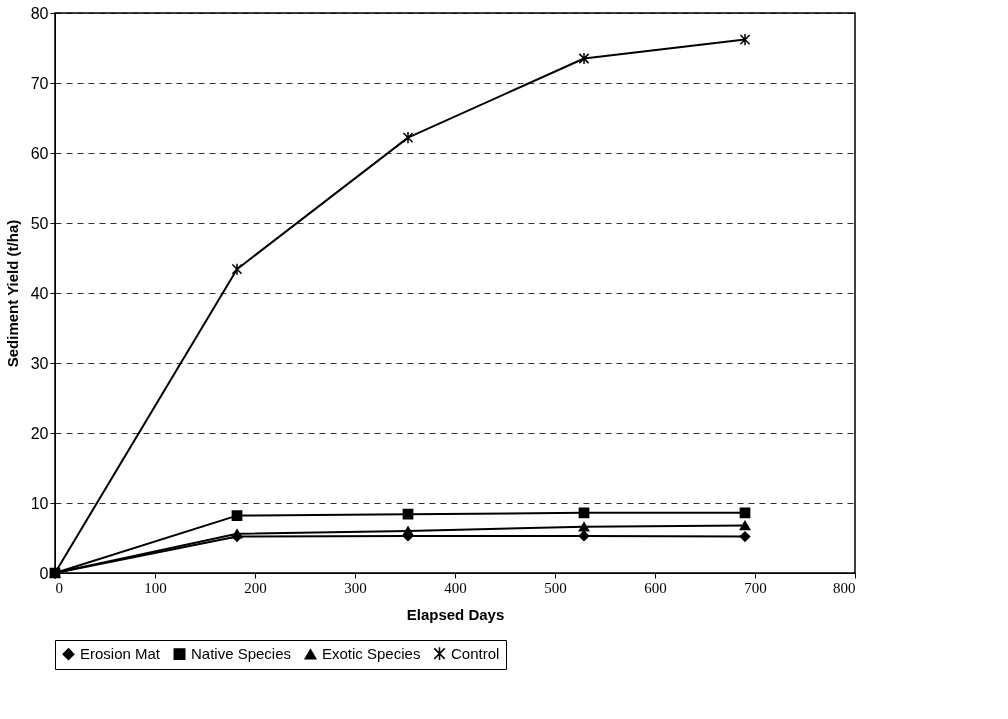 This screenshot has width=1008, height=719. I want to click on x-tick-label: 200, so click(255, 587).